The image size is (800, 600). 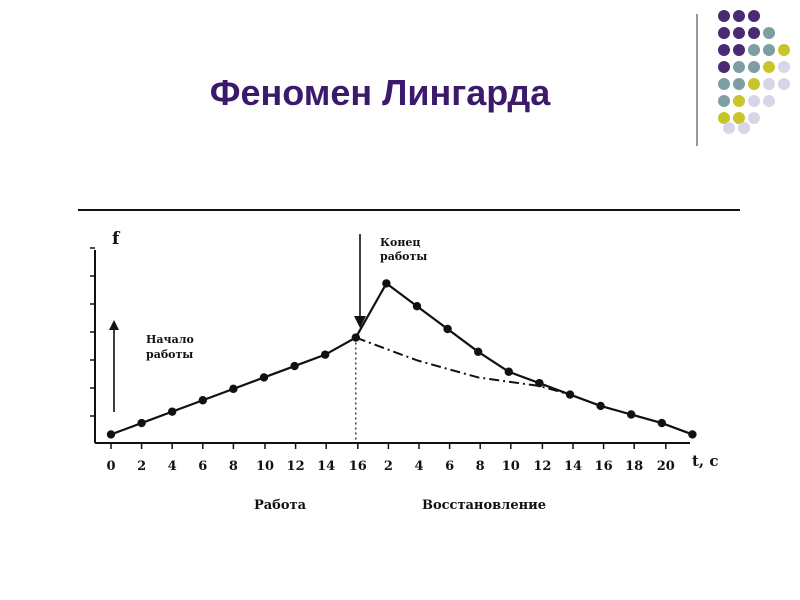 What do you see at coordinates (360, 322) in the screenshot?
I see `end-arrow-head` at bounding box center [360, 322].